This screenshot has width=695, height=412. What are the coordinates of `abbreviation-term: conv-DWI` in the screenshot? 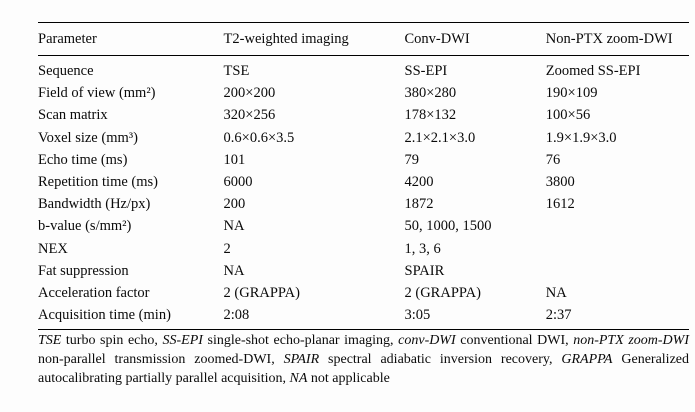 It's located at (427, 340).